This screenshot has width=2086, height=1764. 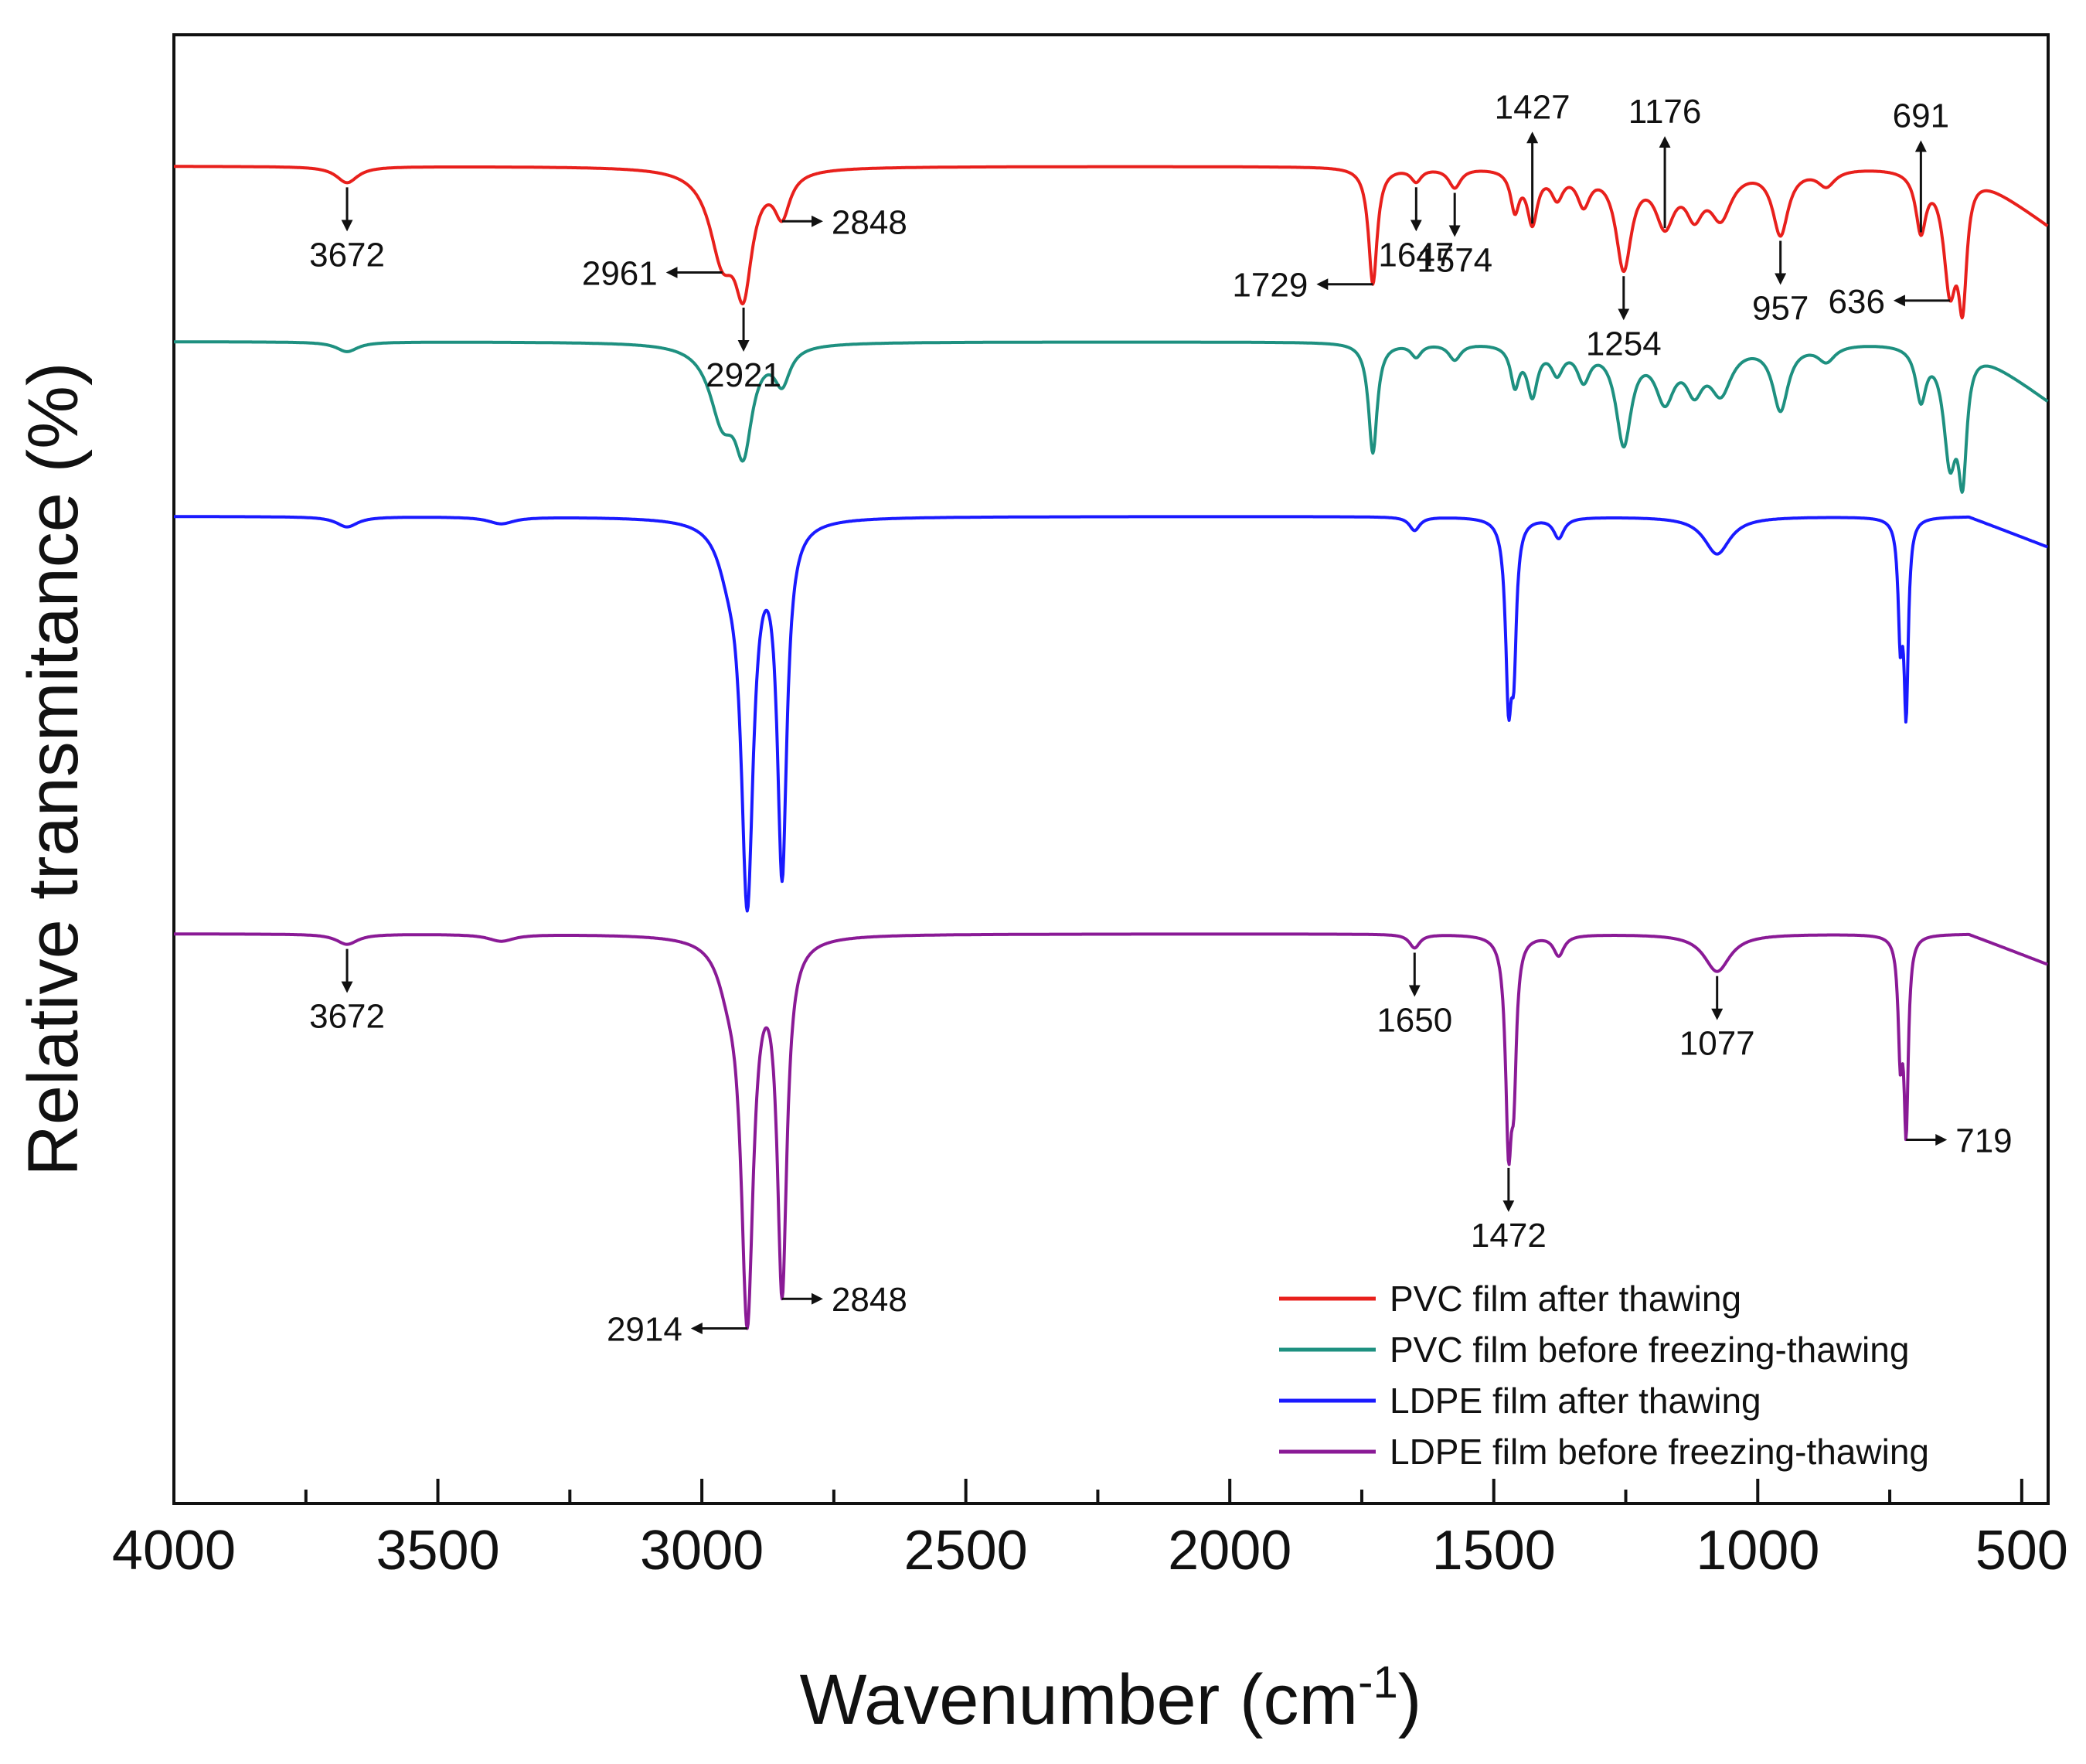 I want to click on annotation-label: 1472, so click(x=1509, y=1236).